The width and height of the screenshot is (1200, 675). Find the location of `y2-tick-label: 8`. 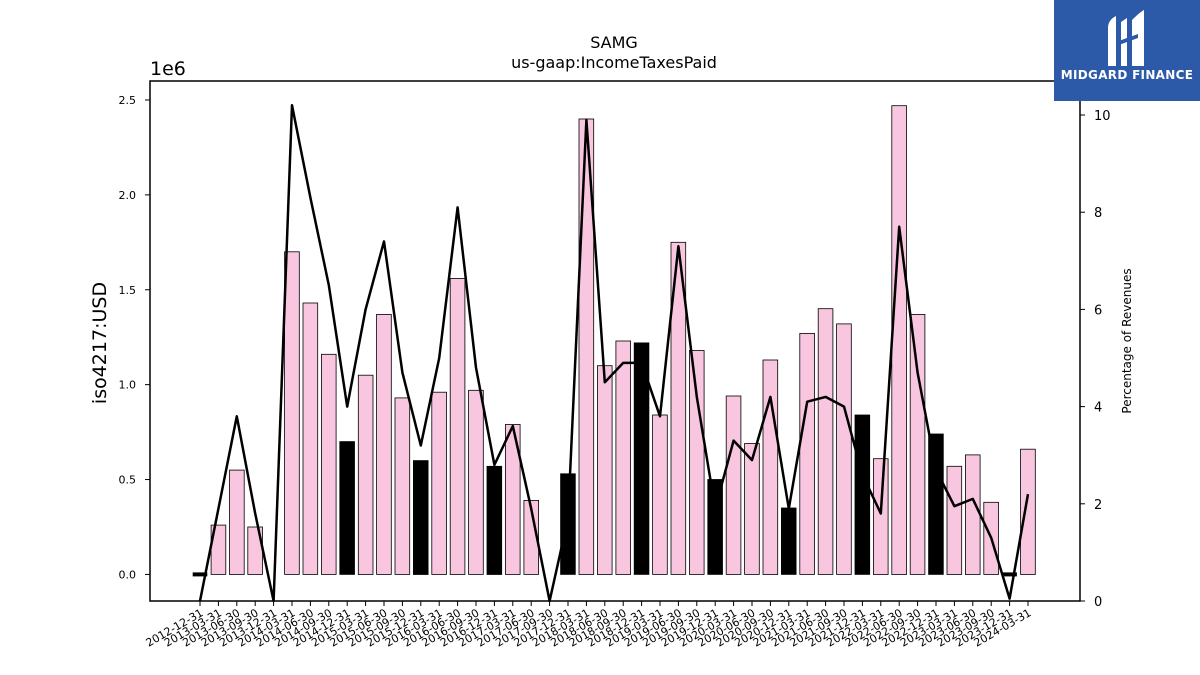

y2-tick-label: 8 is located at coordinates (1098, 213).